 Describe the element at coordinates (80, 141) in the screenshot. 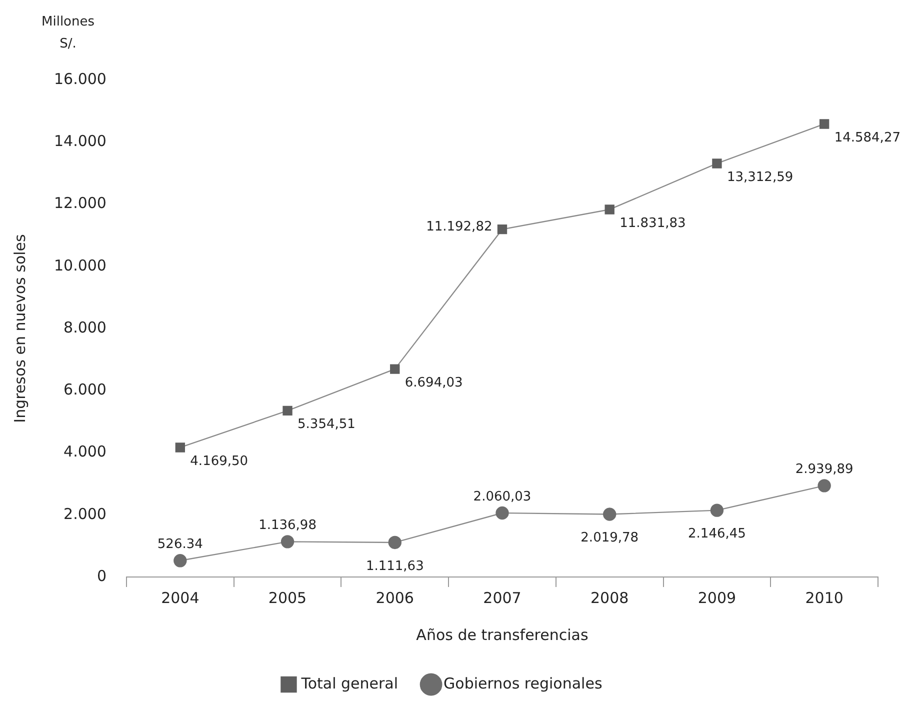

I see `y-tick-label: 14.000` at that location.